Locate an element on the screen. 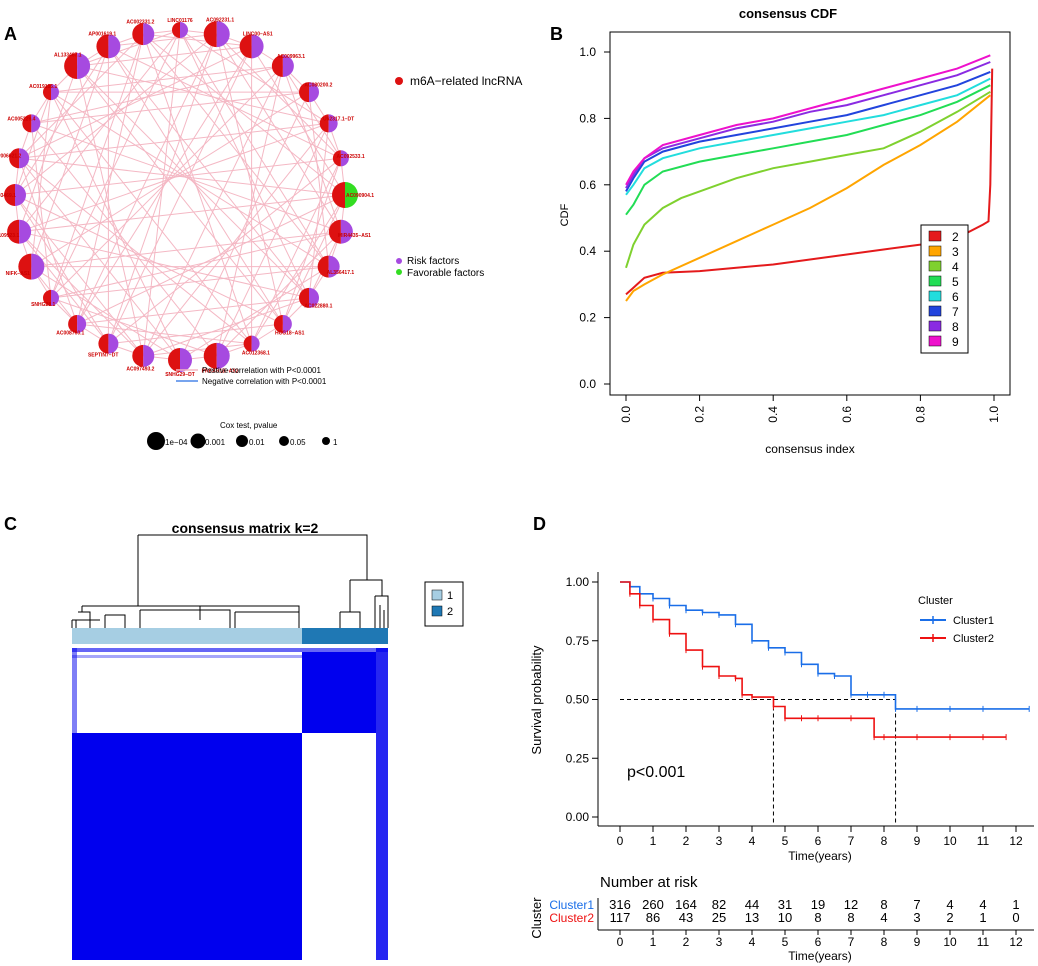 This screenshot has height=966, width=1038. risk-cell: 0 is located at coordinates (1015, 917).